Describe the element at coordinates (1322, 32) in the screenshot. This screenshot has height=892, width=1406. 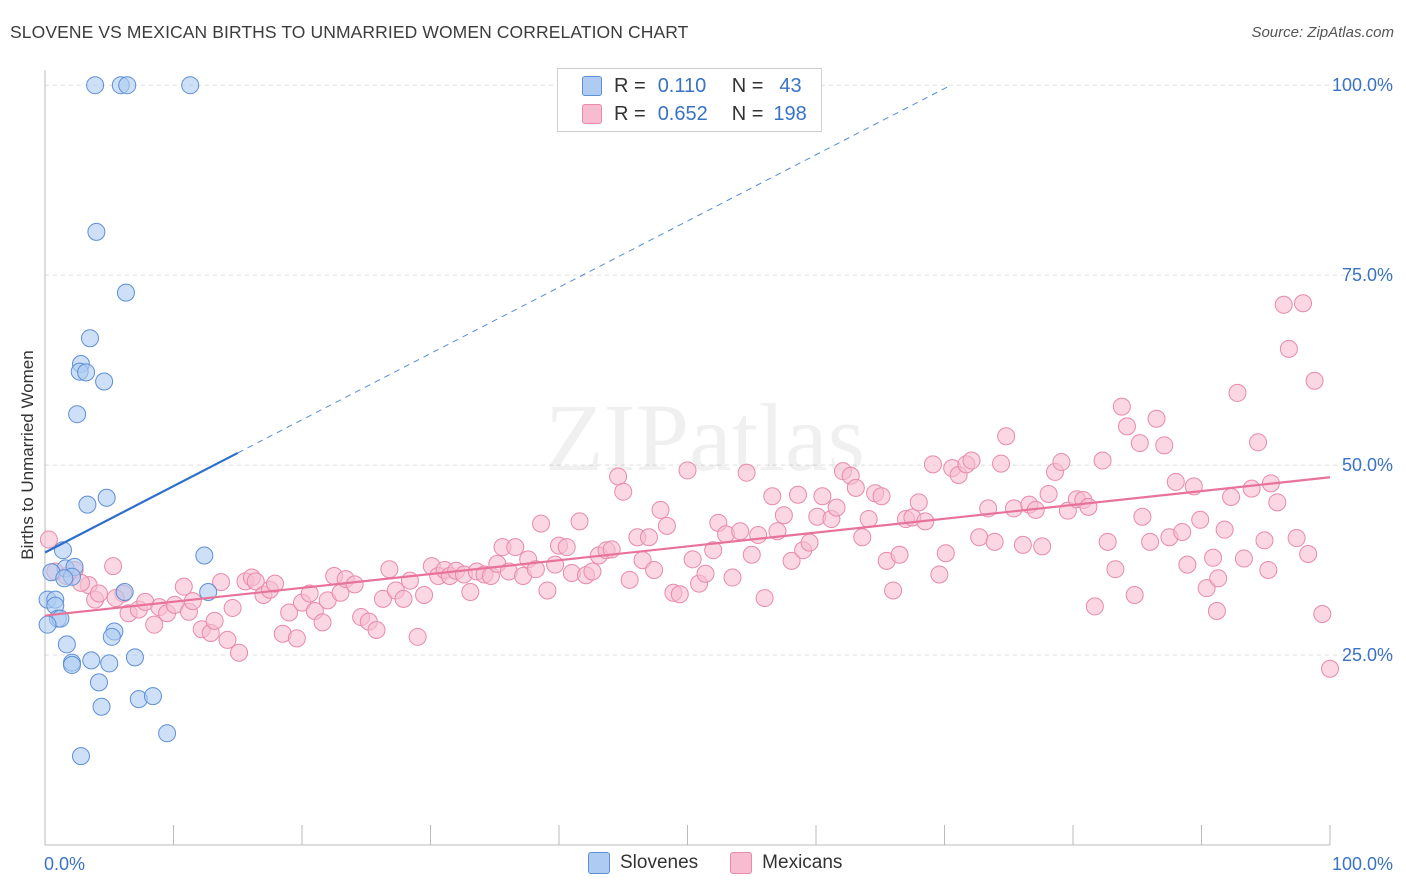
I see `source-label: Source: ZipAtlas.com` at that location.